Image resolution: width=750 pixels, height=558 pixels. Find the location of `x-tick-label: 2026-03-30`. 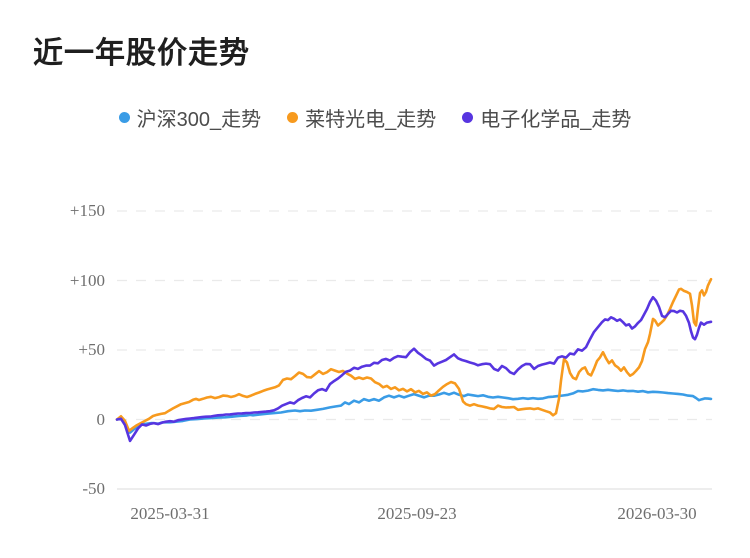

x-tick-label: 2026-03-30 is located at coordinates (657, 513).